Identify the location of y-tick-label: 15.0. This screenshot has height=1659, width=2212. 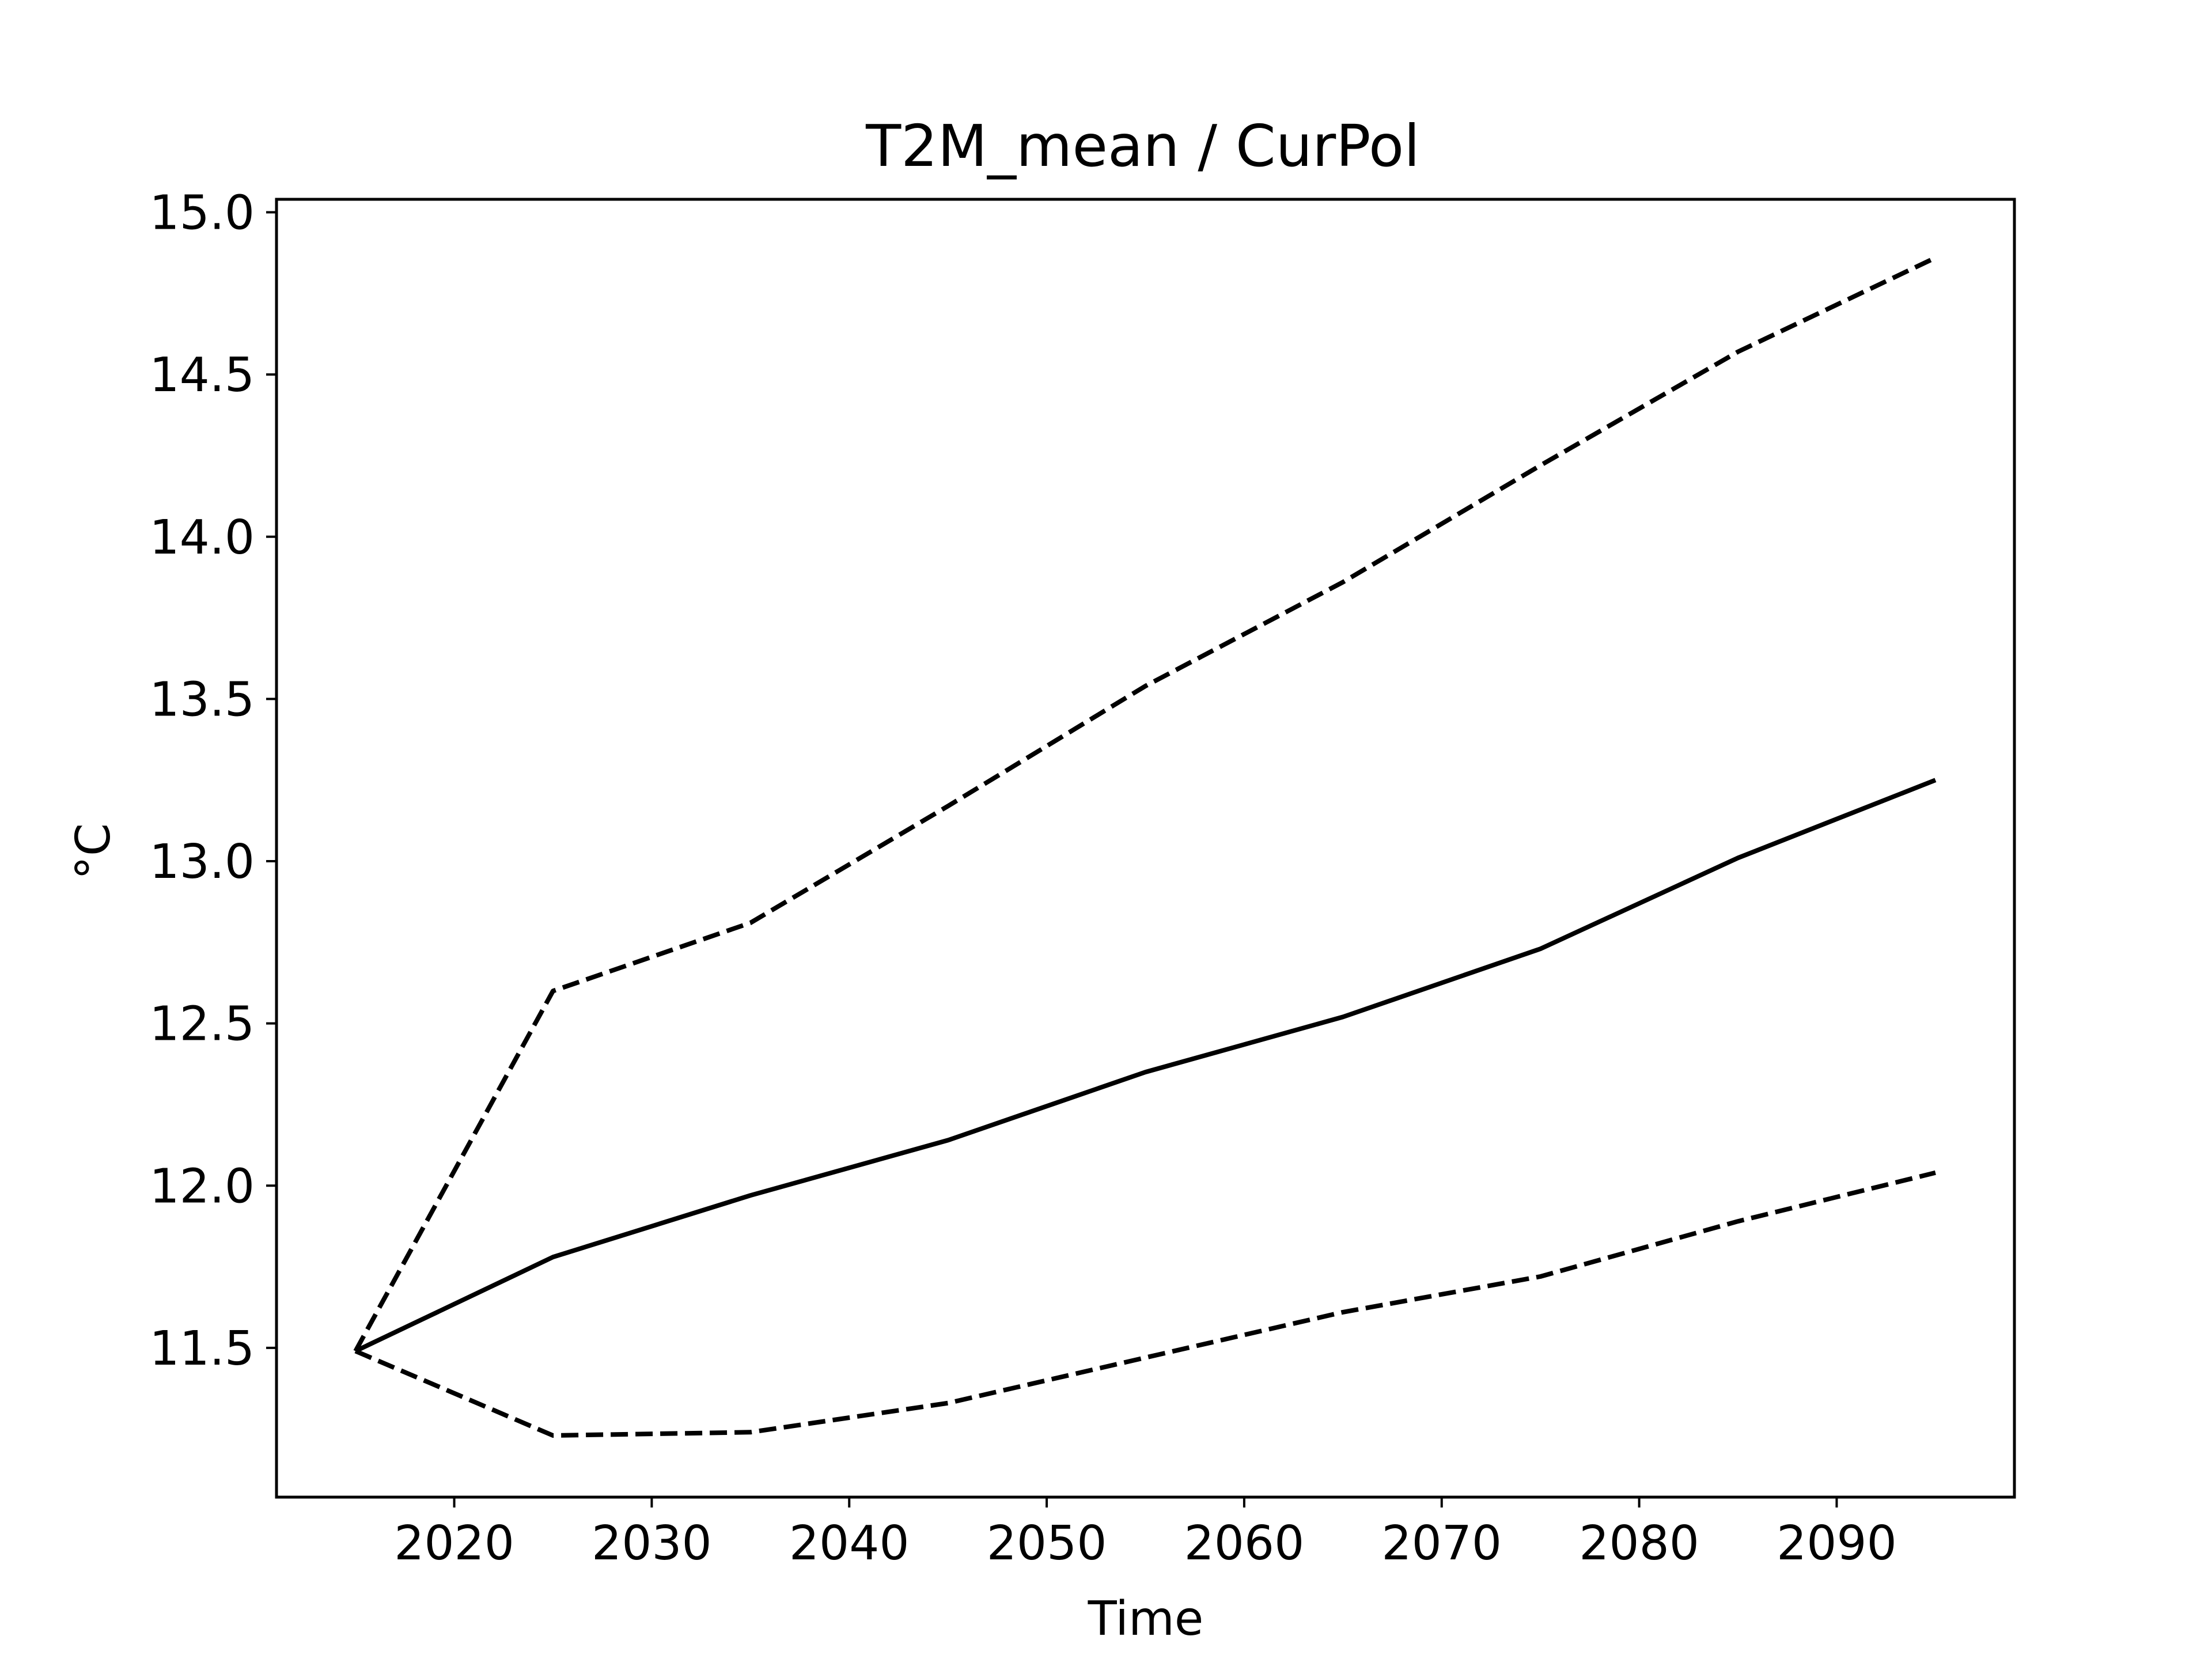
(202, 213).